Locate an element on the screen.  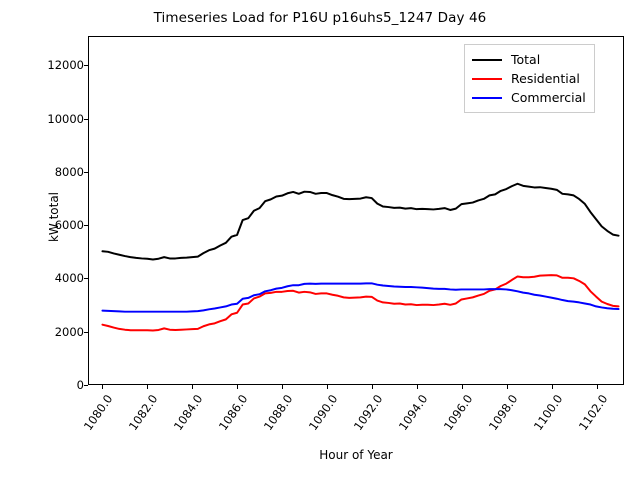
y-axis-tick-label: 12000 is located at coordinates (65, 65).